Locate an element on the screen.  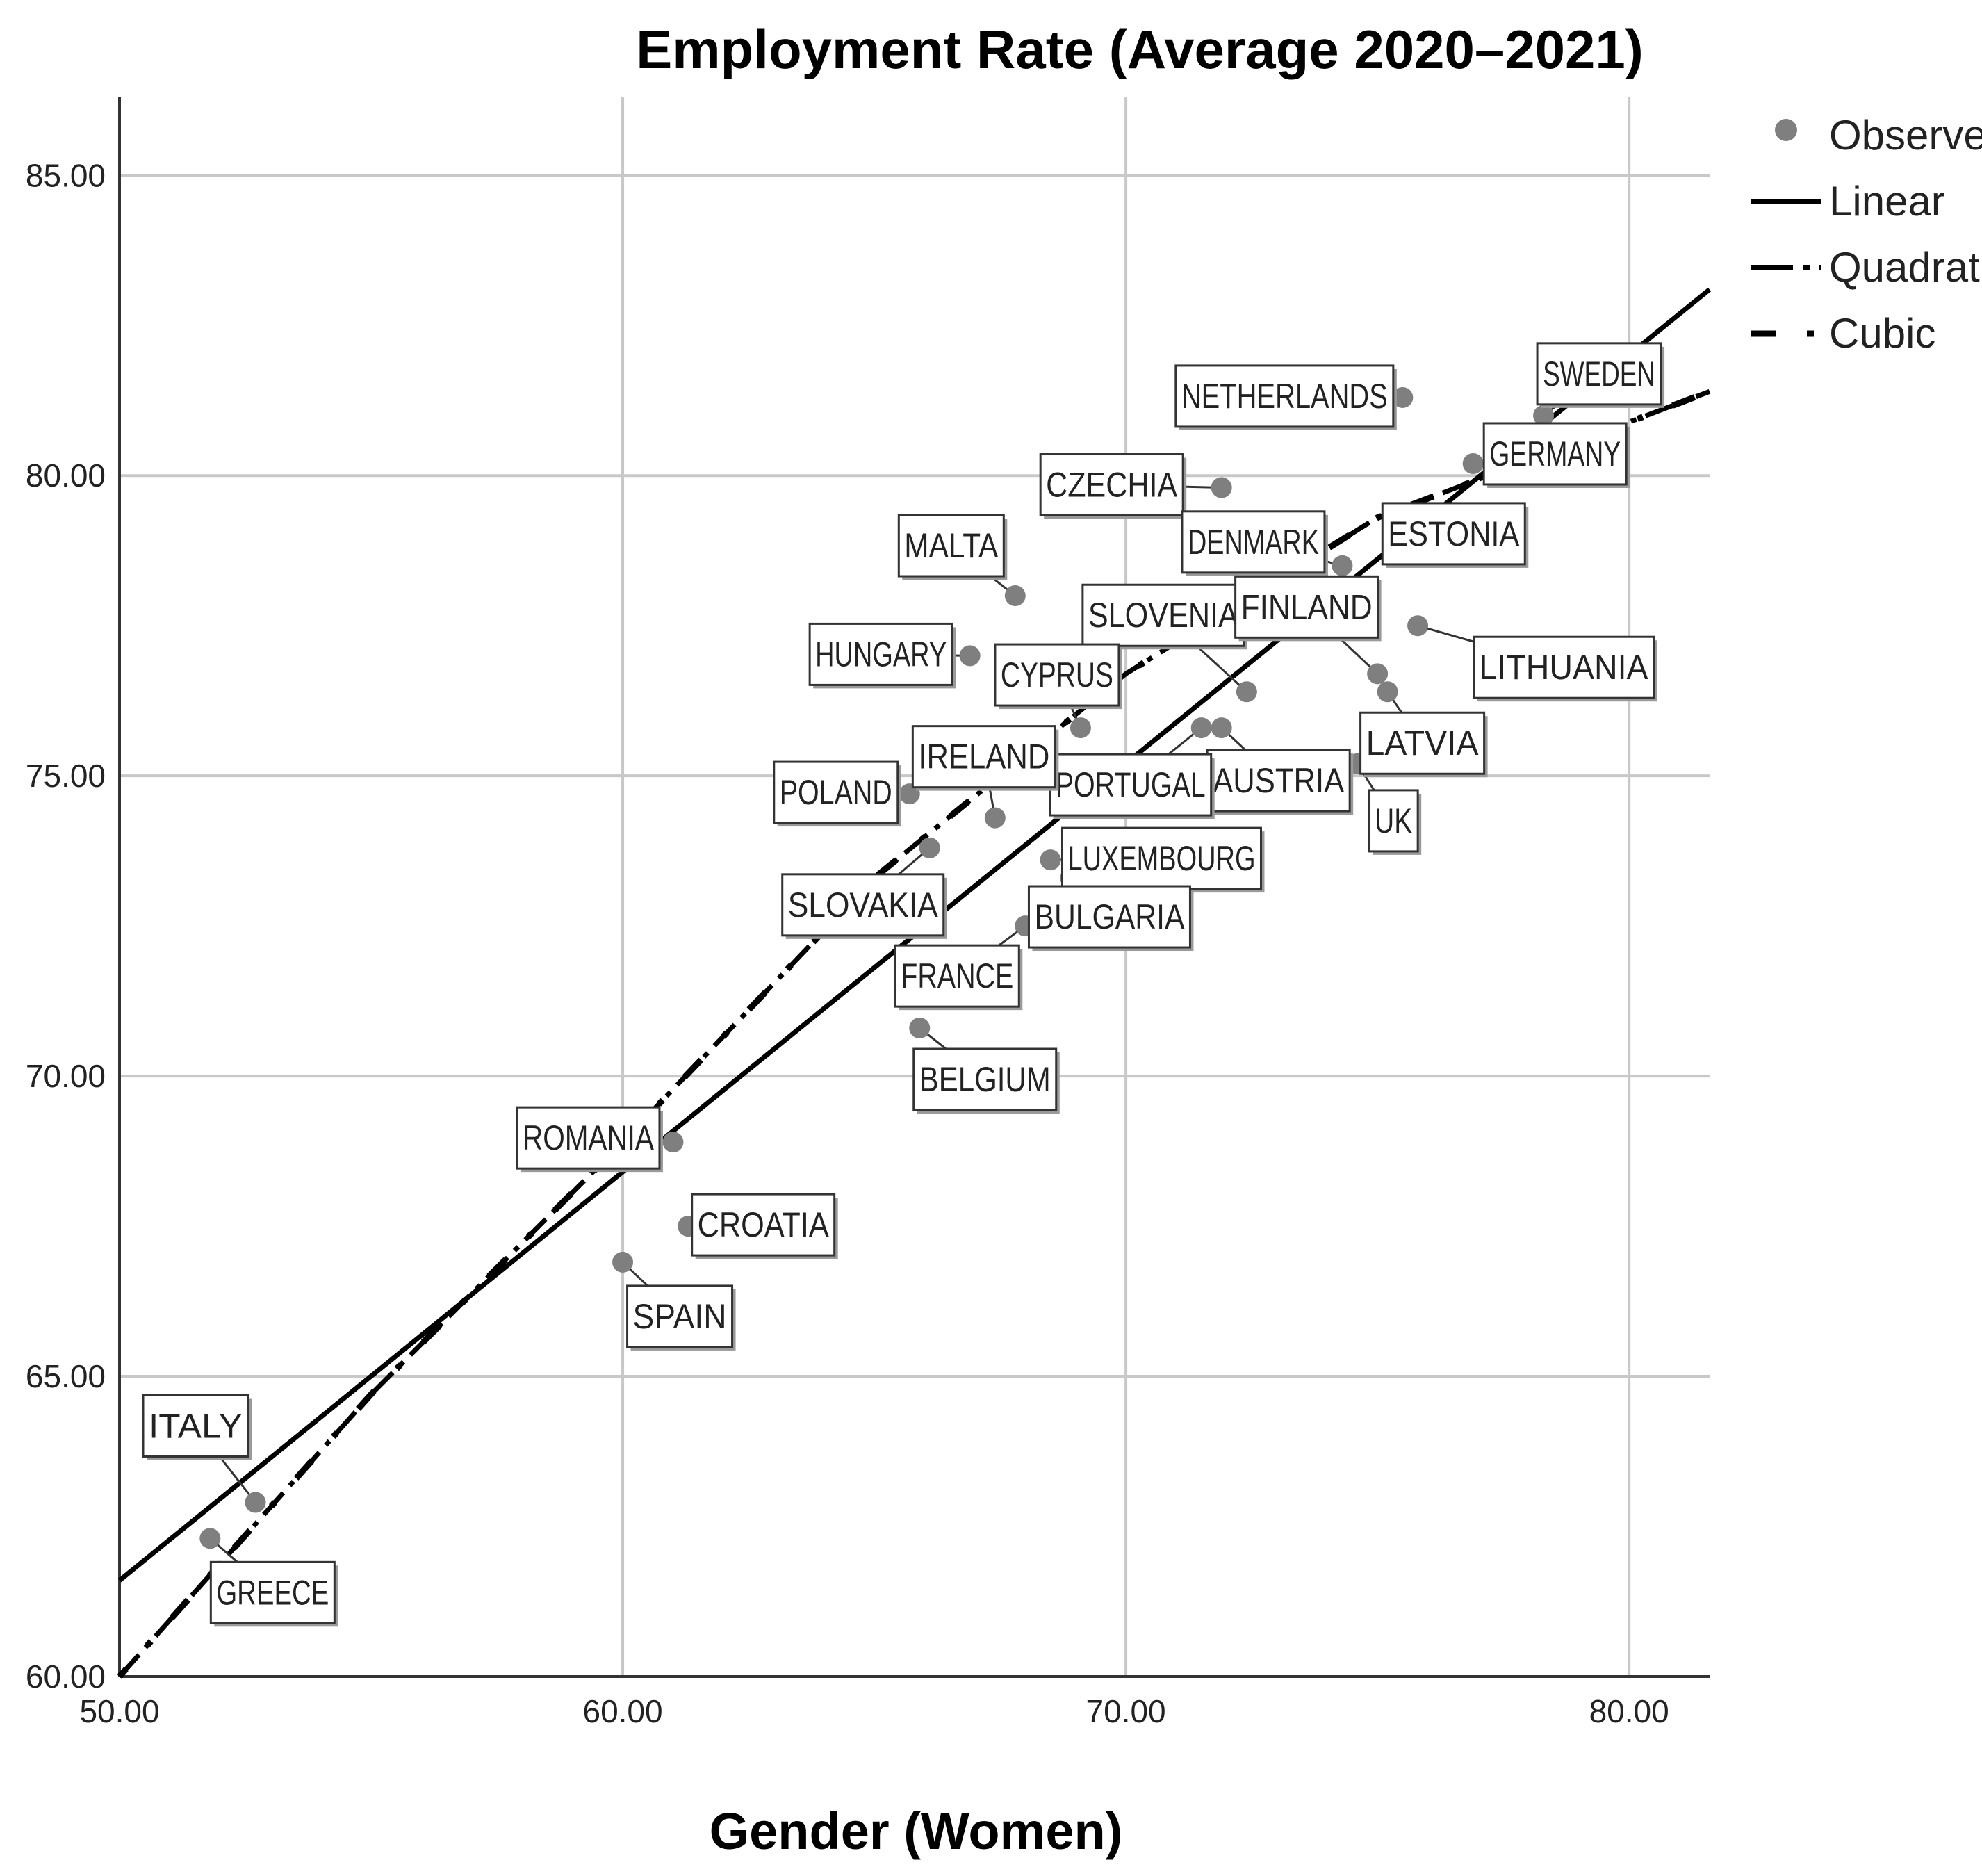
point-label: FRANCE is located at coordinates (958, 977).